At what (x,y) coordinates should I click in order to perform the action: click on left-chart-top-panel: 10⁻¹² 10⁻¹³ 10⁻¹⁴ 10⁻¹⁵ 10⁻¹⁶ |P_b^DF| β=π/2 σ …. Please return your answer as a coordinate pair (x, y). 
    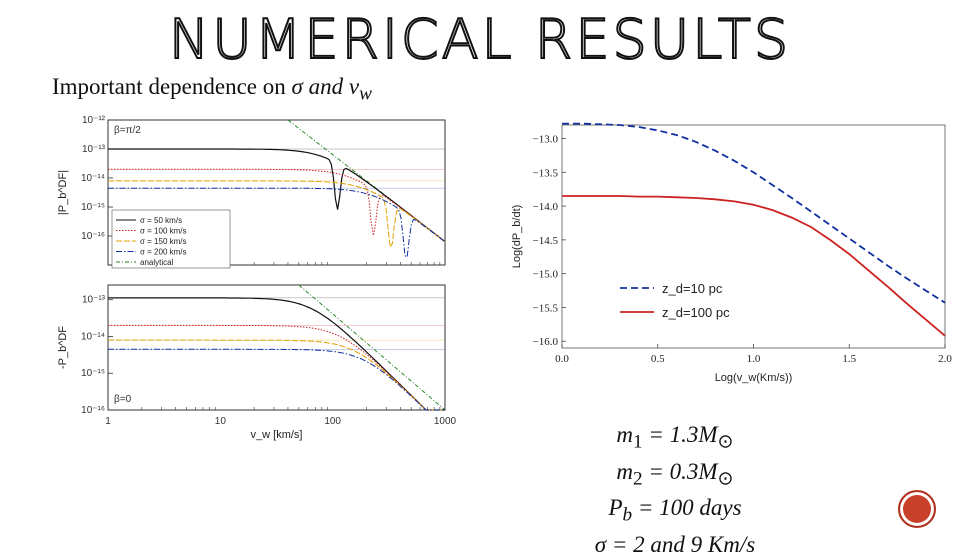
    Looking at the image, I should click on (251, 192).